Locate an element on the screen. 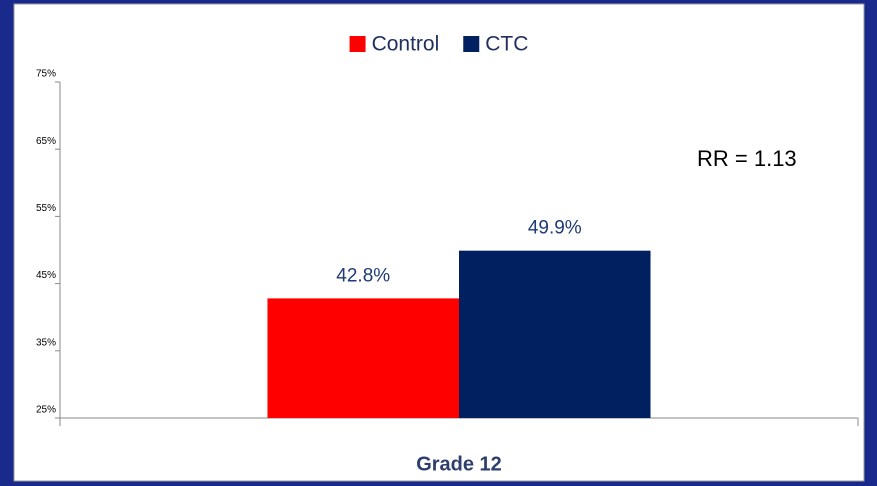 Image resolution: width=877 pixels, height=486 pixels. y-tick-label: 55% is located at coordinates (46, 208).